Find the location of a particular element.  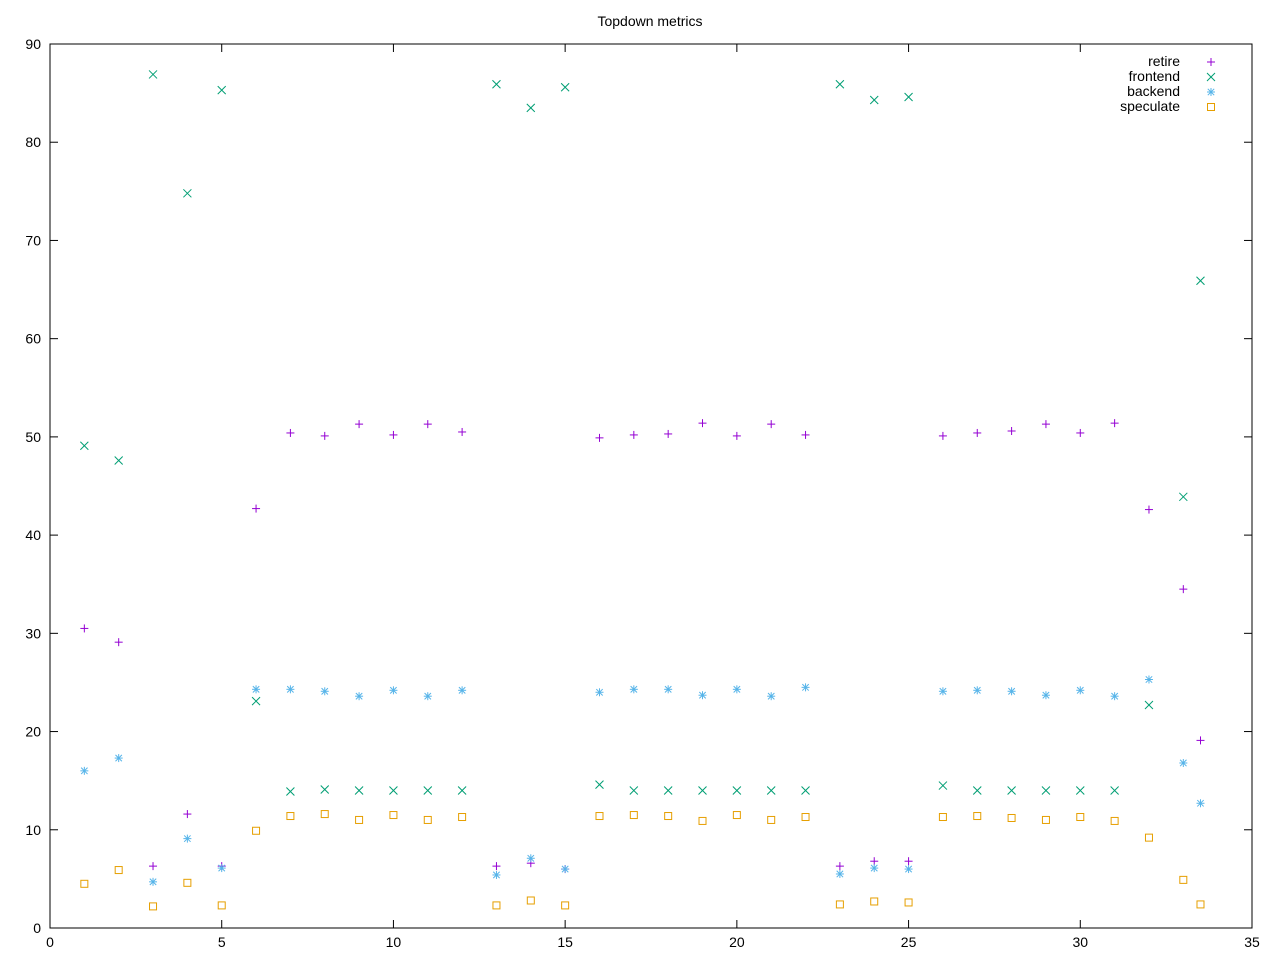

x-tick-label: 20 is located at coordinates (737, 942).